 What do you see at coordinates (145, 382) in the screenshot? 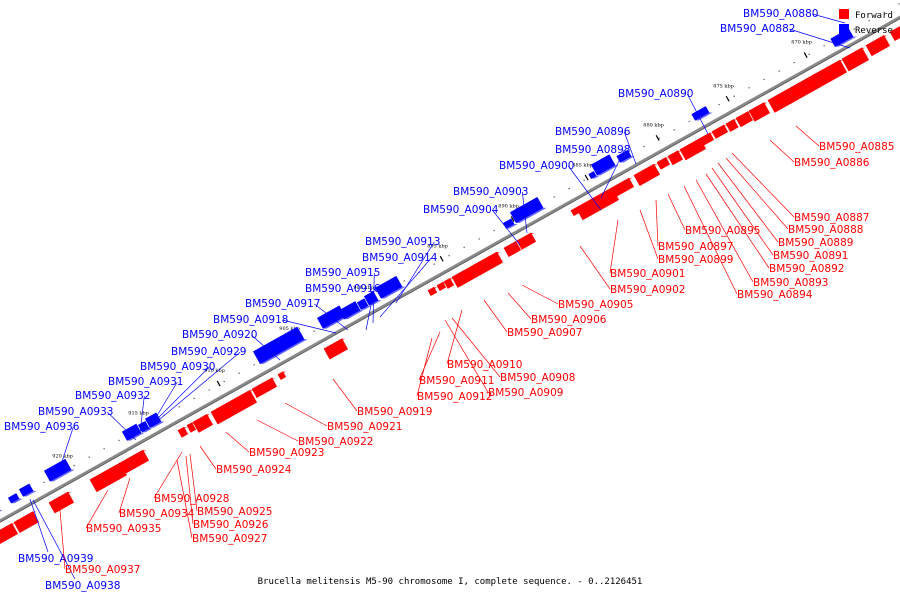
I see `reverse-gene-label: BM590_A0931` at bounding box center [145, 382].